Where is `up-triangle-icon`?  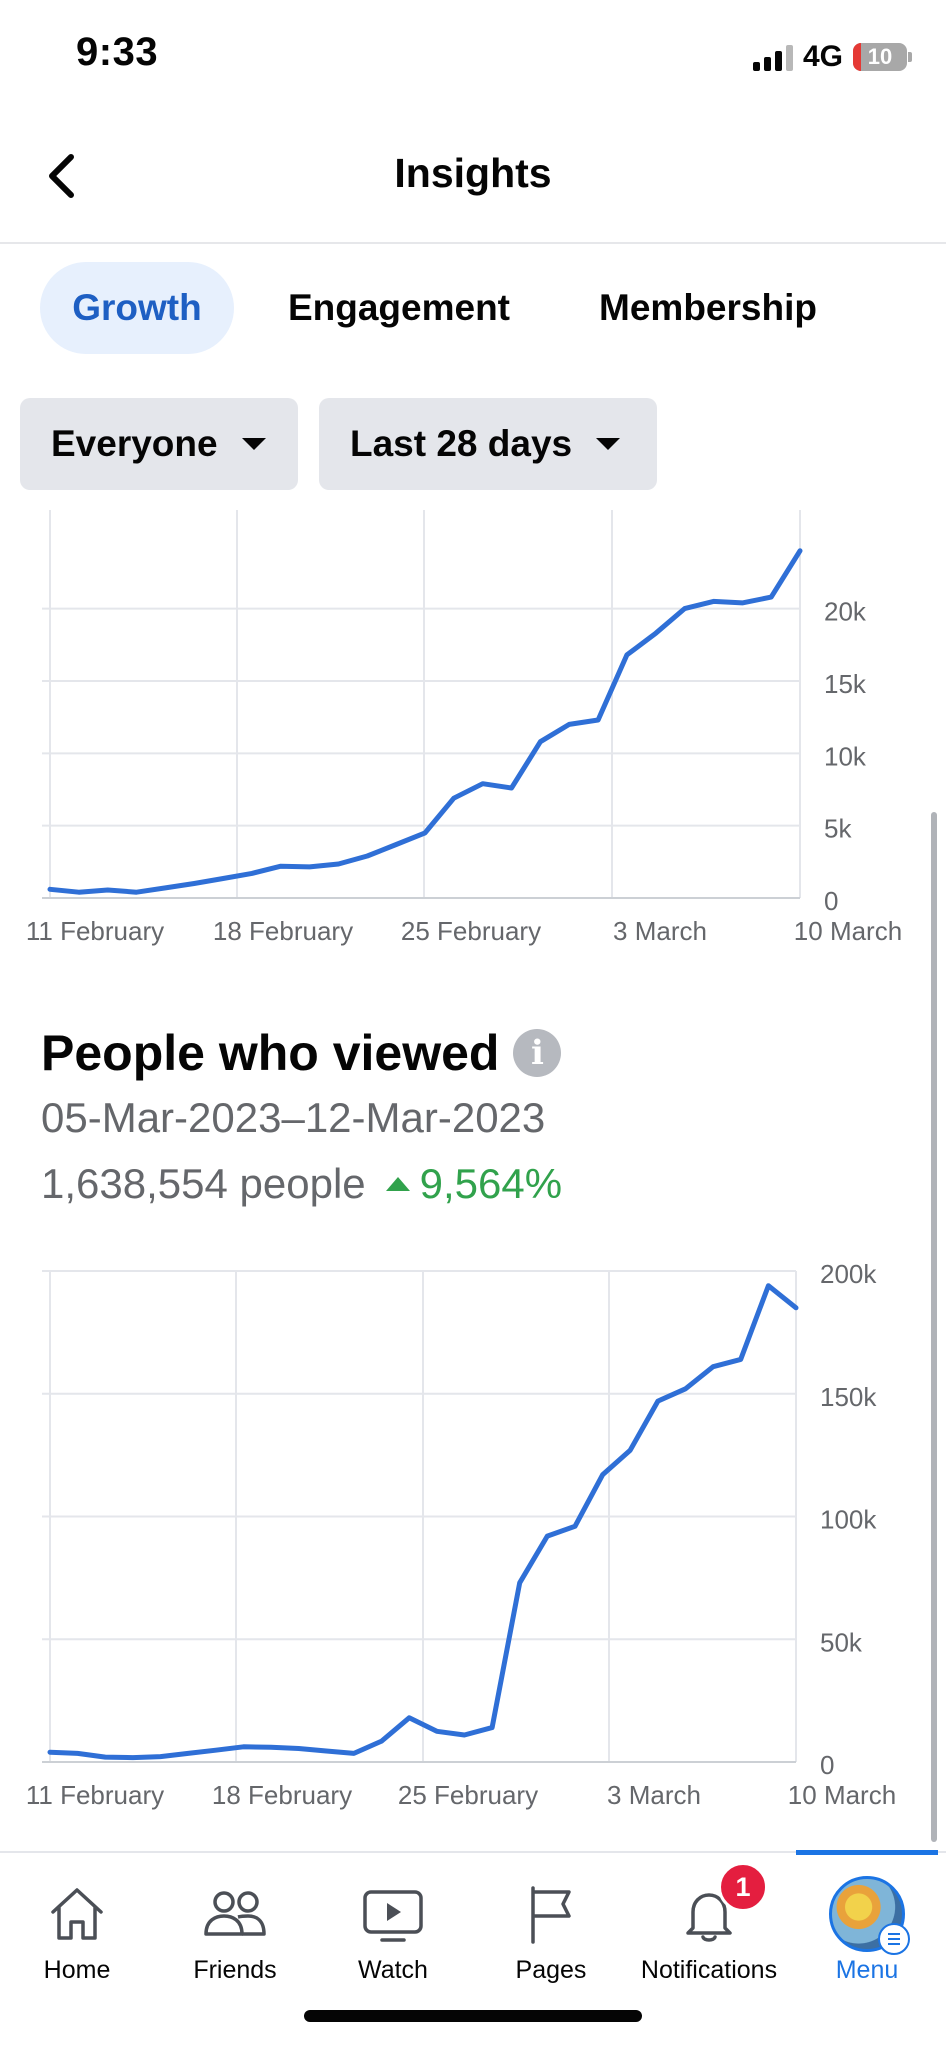
up-triangle-icon is located at coordinates (397, 1184).